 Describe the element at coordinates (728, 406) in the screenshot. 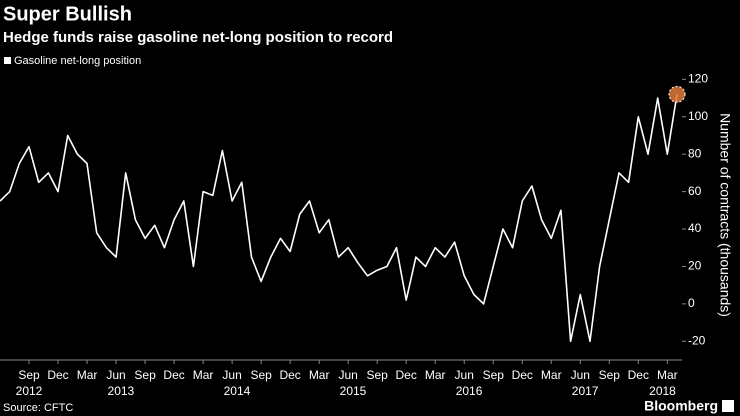

I see `brand-icon` at that location.